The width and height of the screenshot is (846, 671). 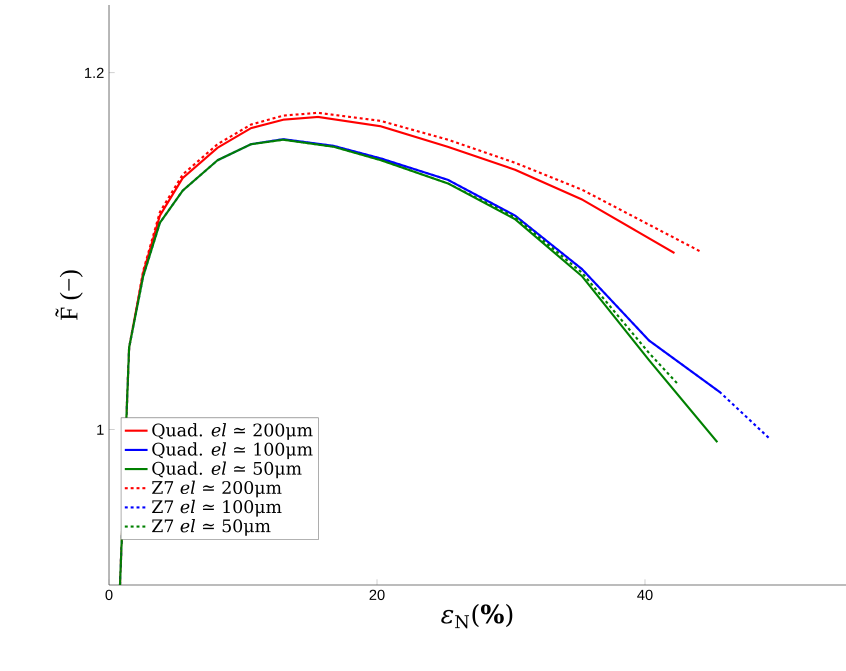 What do you see at coordinates (377, 595) in the screenshot?
I see `x-tick-label: 20` at bounding box center [377, 595].